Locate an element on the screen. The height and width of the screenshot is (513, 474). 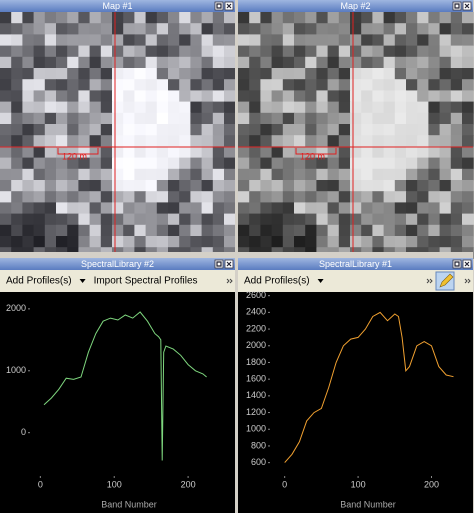
dropdown-arrow is located at coordinates (82, 281).